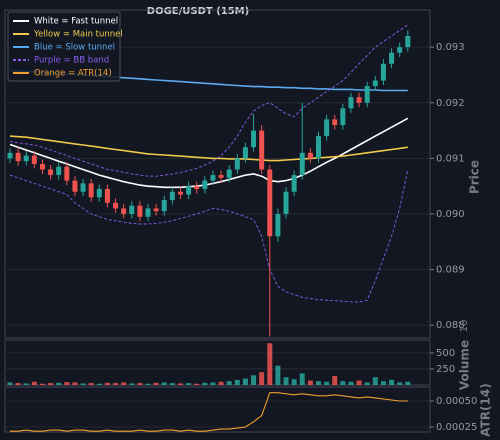 The image size is (500, 440). What do you see at coordinates (198, 11) in the screenshot?
I see `chart-title: DOGE/USDT (15M)` at bounding box center [198, 11].